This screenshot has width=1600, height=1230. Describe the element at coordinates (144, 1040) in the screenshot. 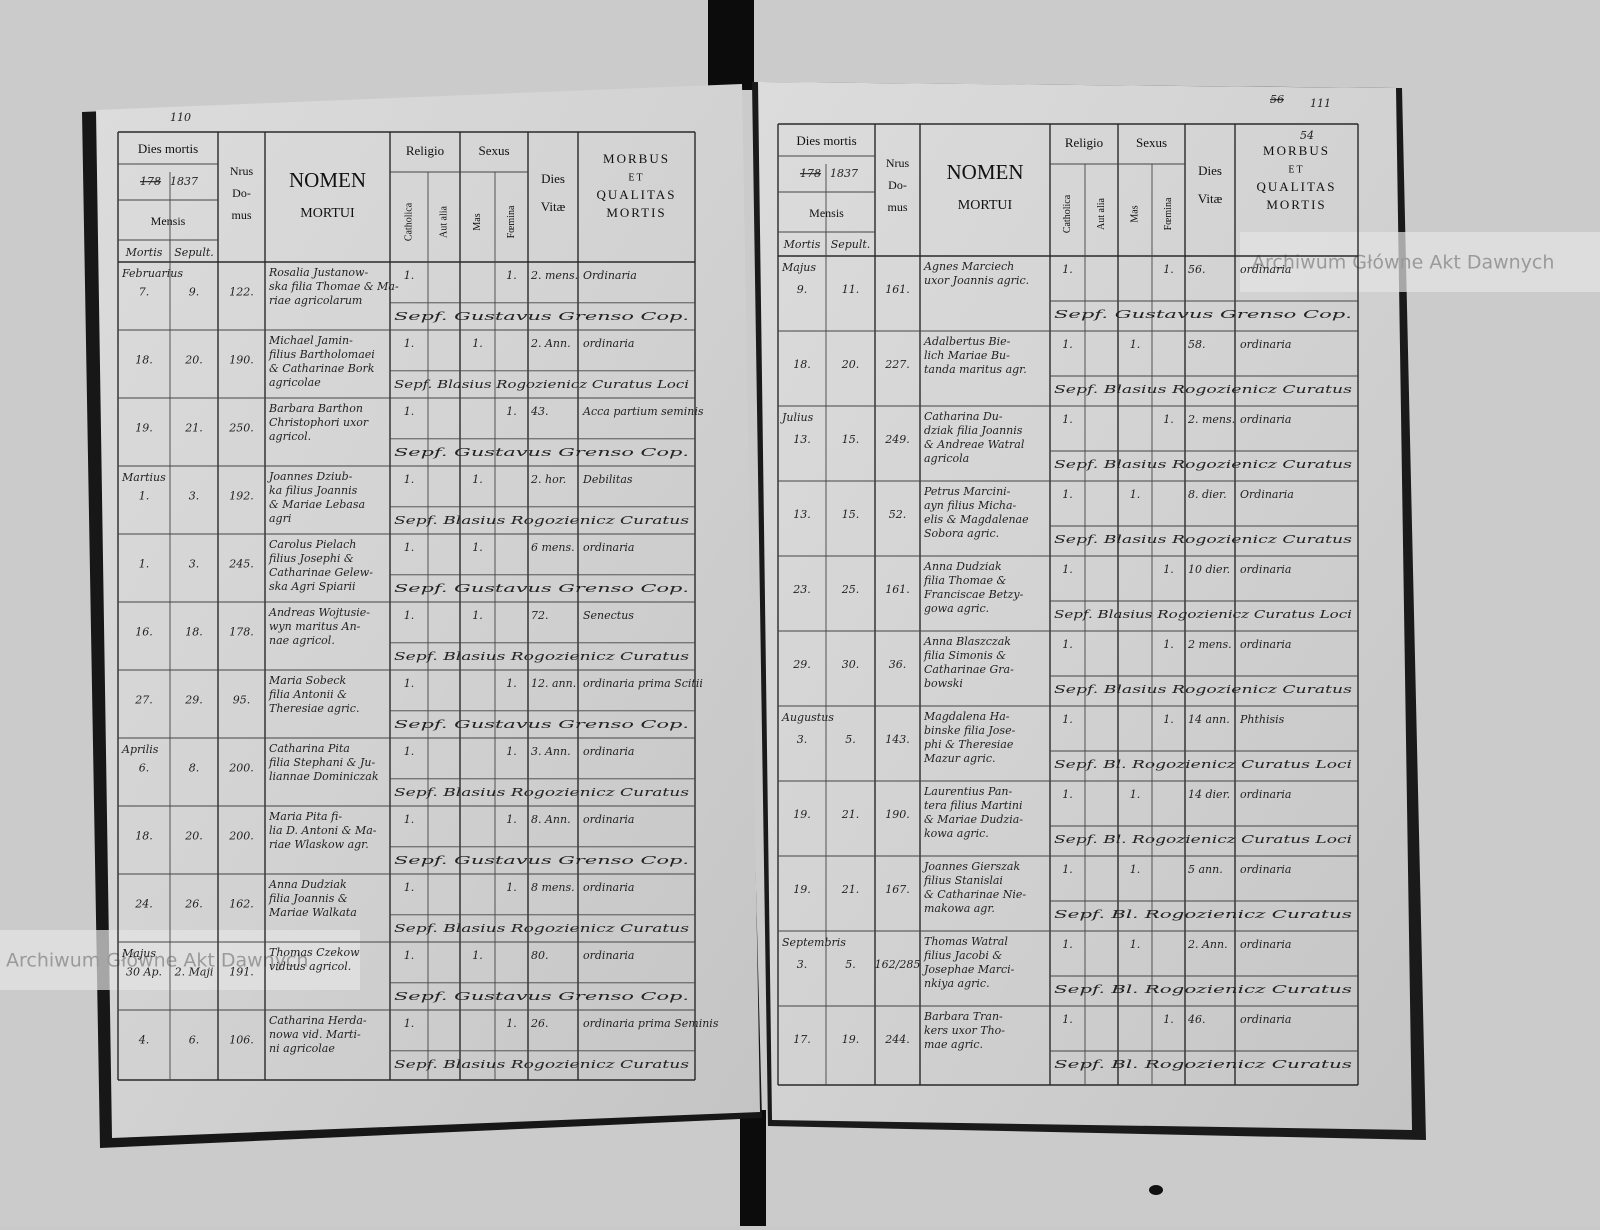

I see `day-mortis: 4.` at that location.